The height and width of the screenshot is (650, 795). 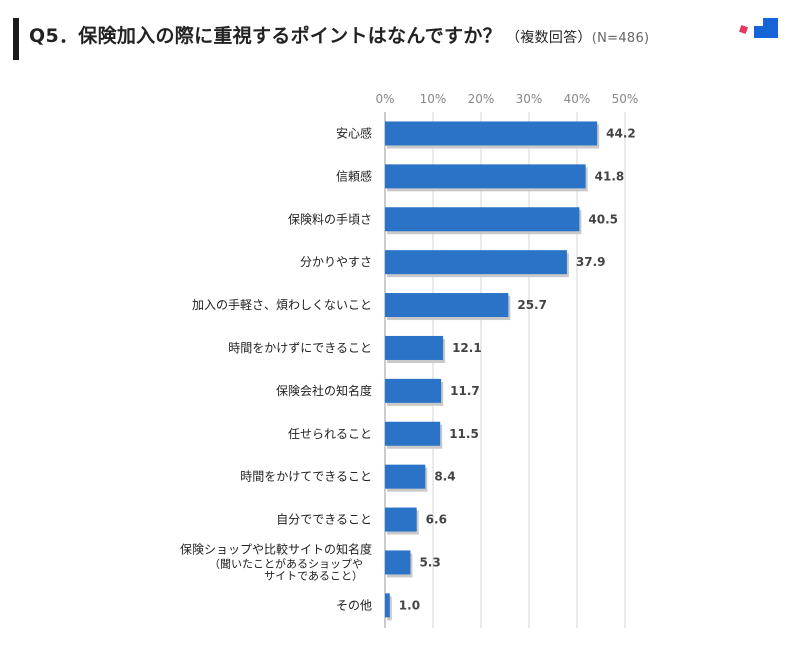 What do you see at coordinates (481, 99) in the screenshot?
I see `x-tick-label: 20%` at bounding box center [481, 99].